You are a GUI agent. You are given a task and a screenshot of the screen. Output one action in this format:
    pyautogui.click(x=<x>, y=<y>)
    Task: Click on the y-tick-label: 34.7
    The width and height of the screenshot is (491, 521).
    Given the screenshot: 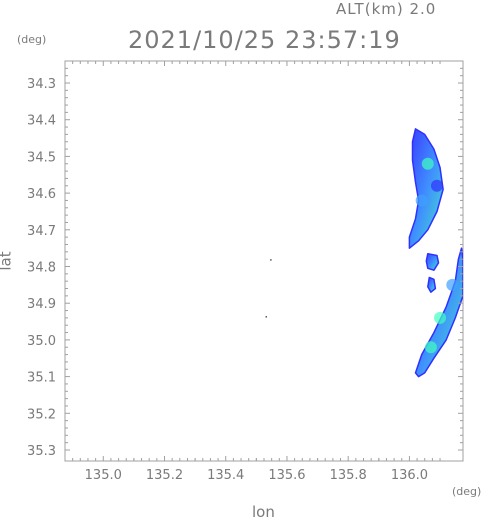 What is the action you would take?
    pyautogui.click(x=41, y=231)
    